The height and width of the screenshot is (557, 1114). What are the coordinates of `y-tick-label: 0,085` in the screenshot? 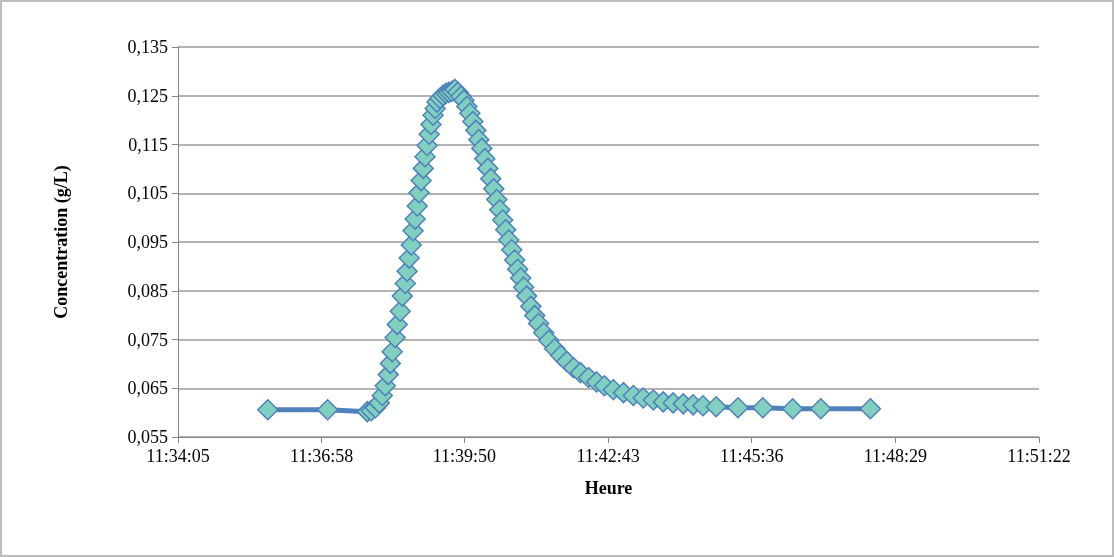 It's located at (147, 290).